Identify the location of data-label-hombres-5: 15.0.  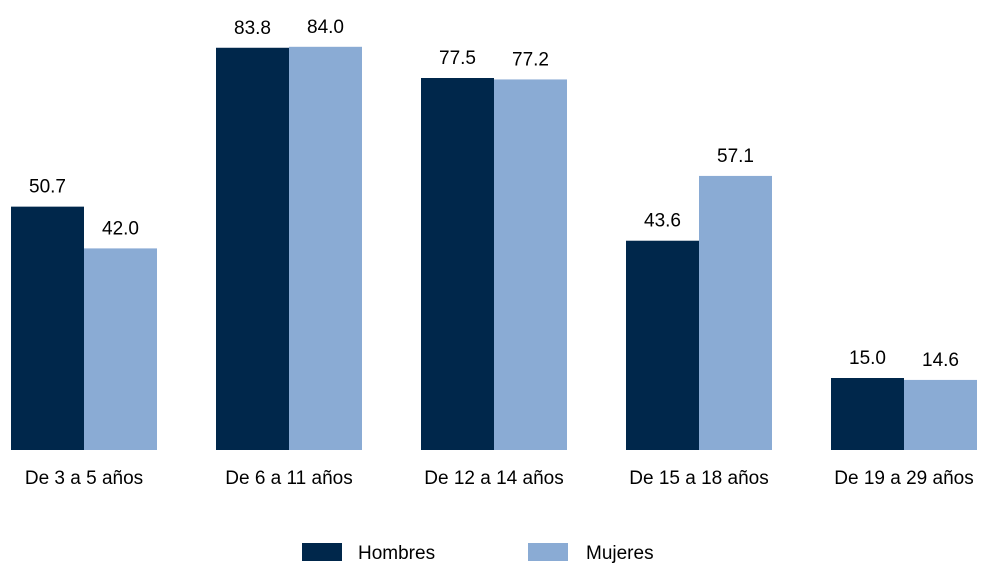
(867, 358).